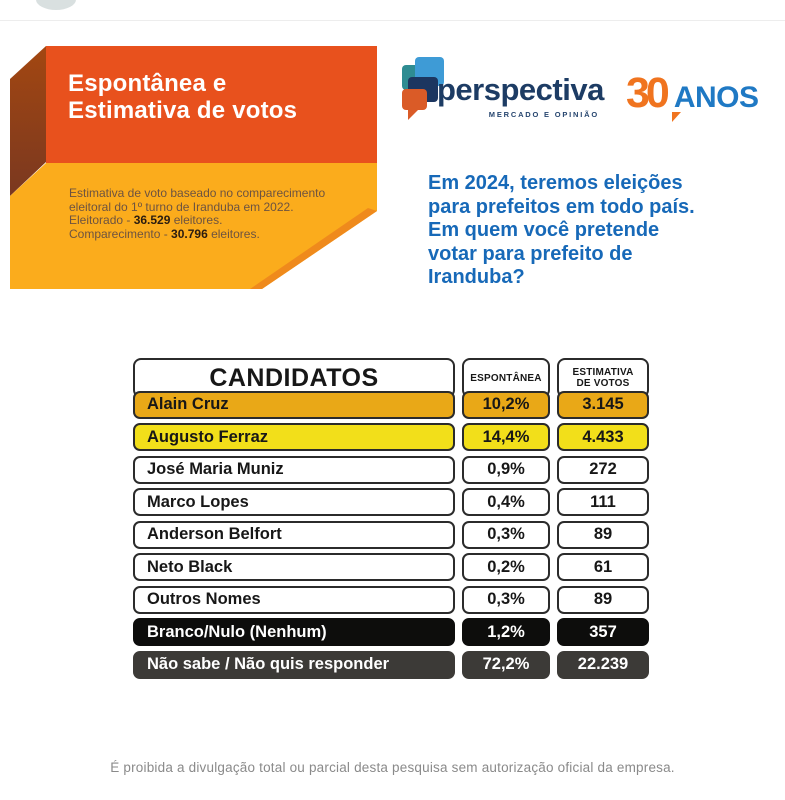 This screenshot has width=785, height=800. Describe the element at coordinates (147, 83) in the screenshot. I see `banner-title-line1: Espontânea e` at that location.